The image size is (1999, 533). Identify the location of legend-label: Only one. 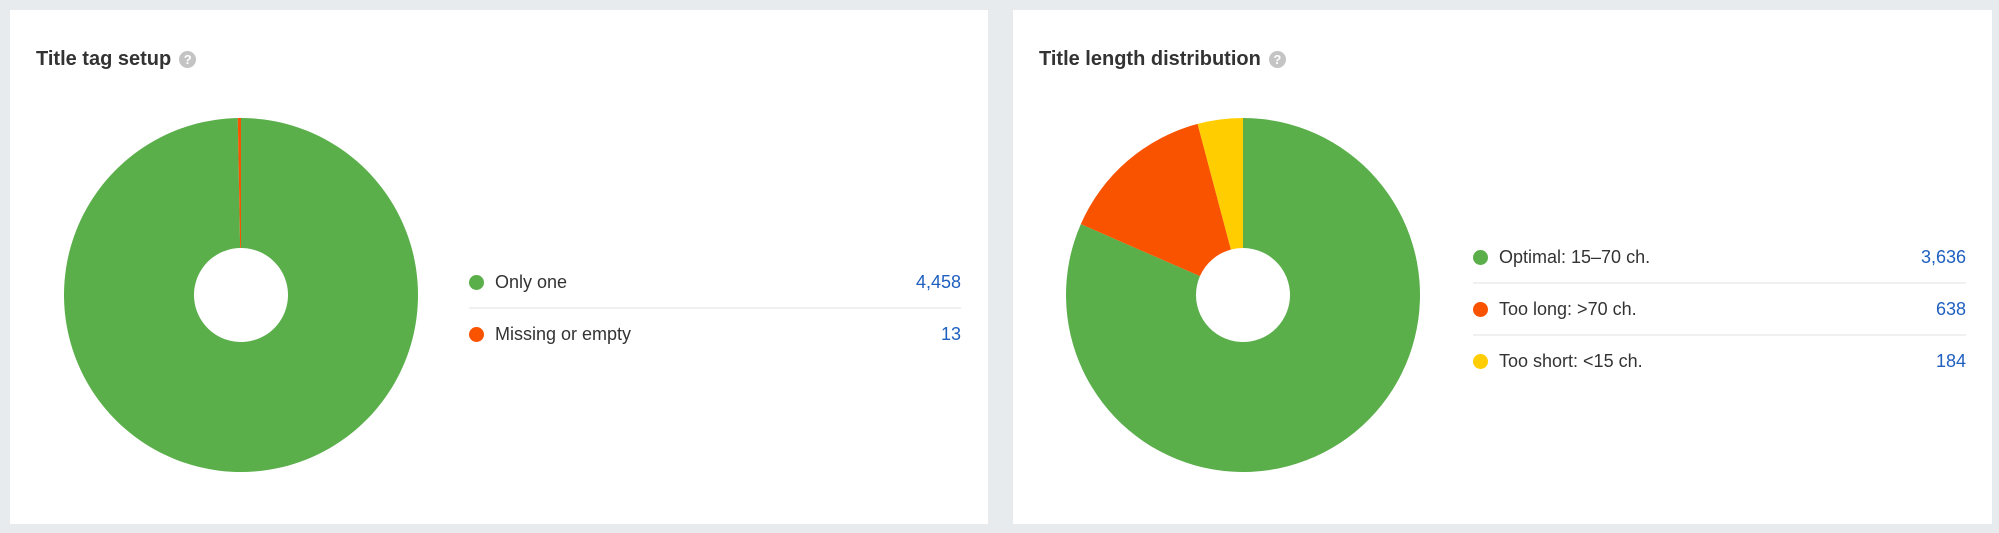
(531, 281).